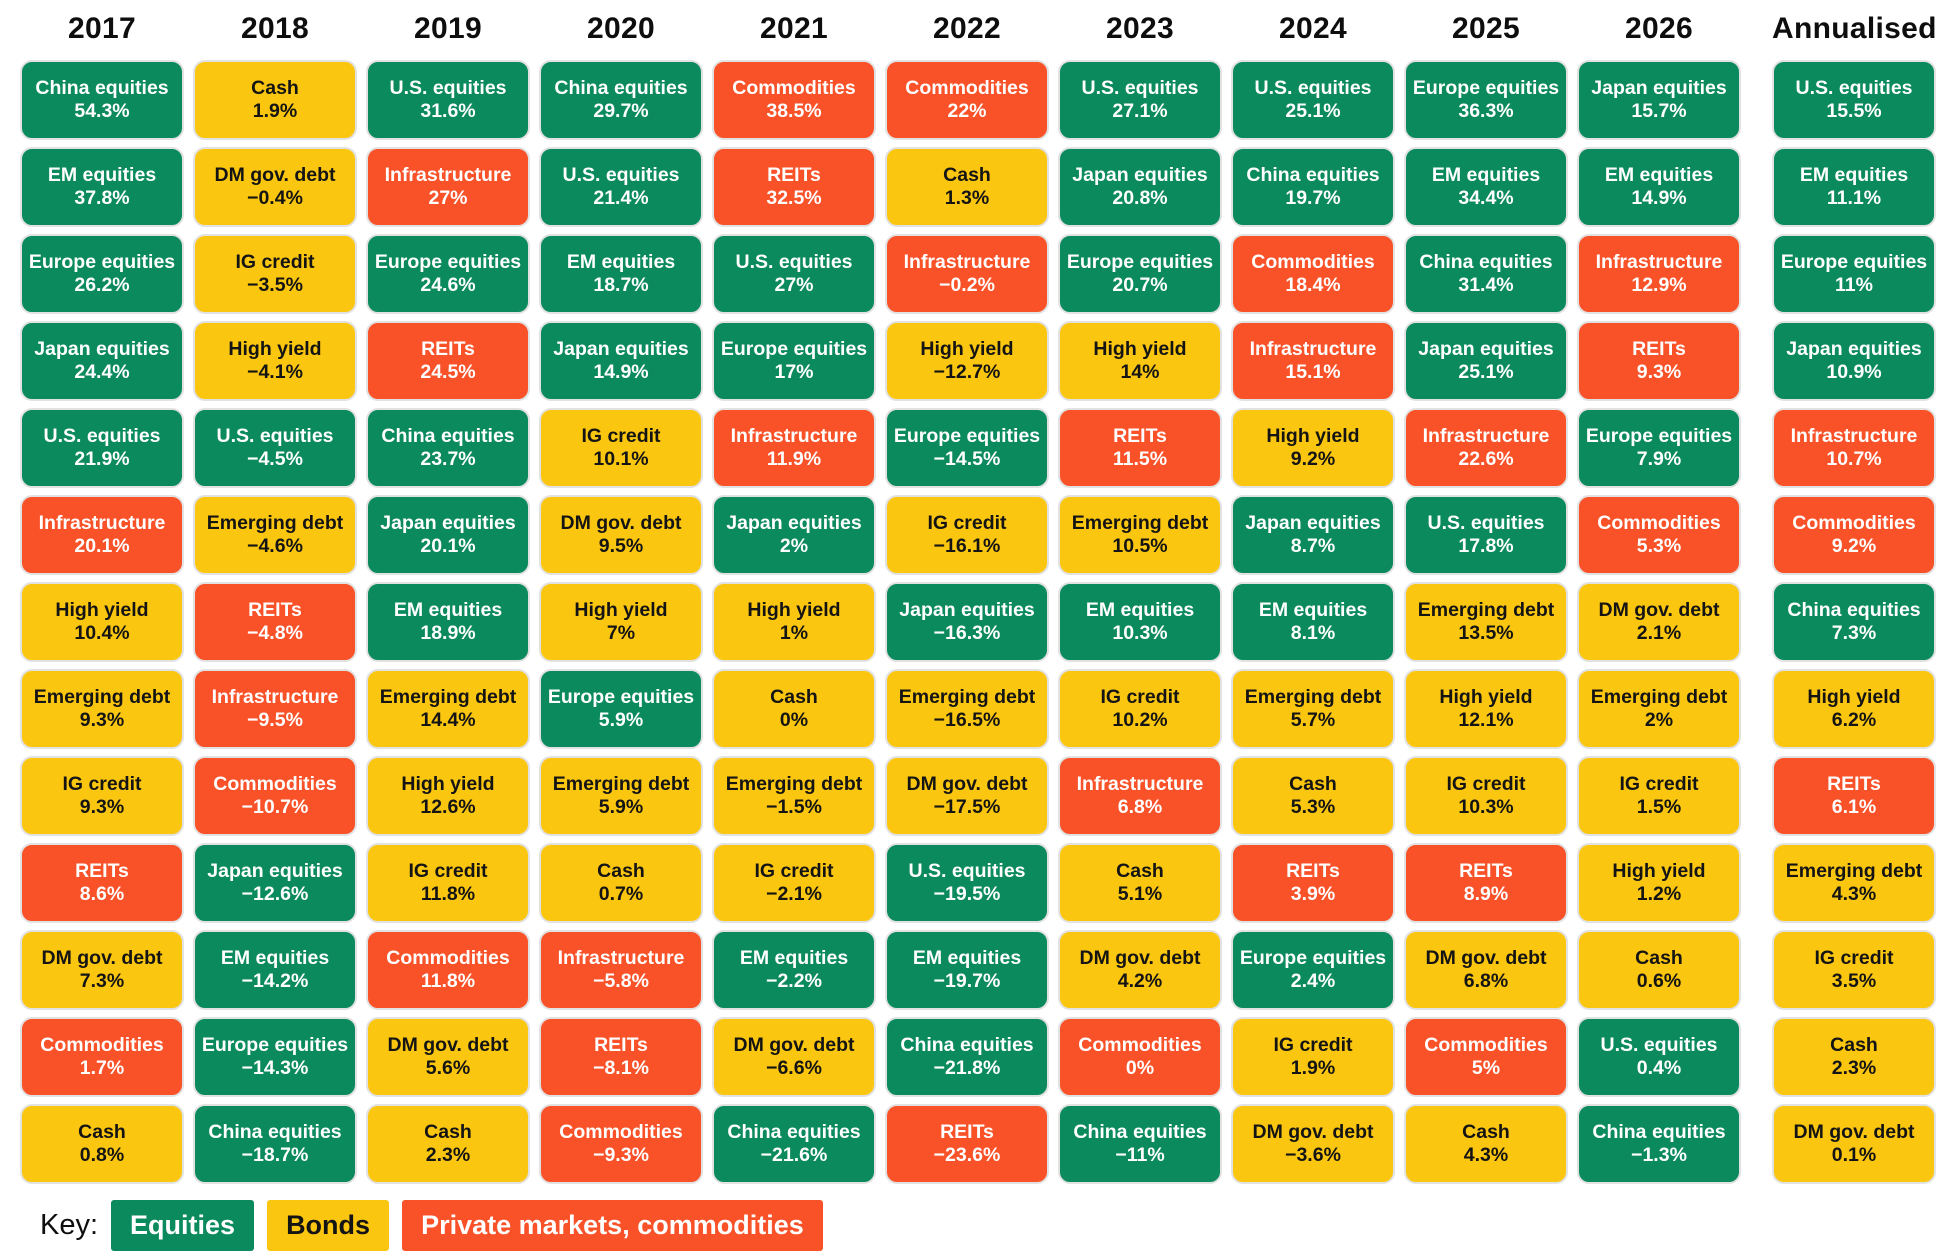 Image resolution: width=1956 pixels, height=1258 pixels. Describe the element at coordinates (621, 796) in the screenshot. I see `return-cell: Emerging debt 5.9%` at that location.